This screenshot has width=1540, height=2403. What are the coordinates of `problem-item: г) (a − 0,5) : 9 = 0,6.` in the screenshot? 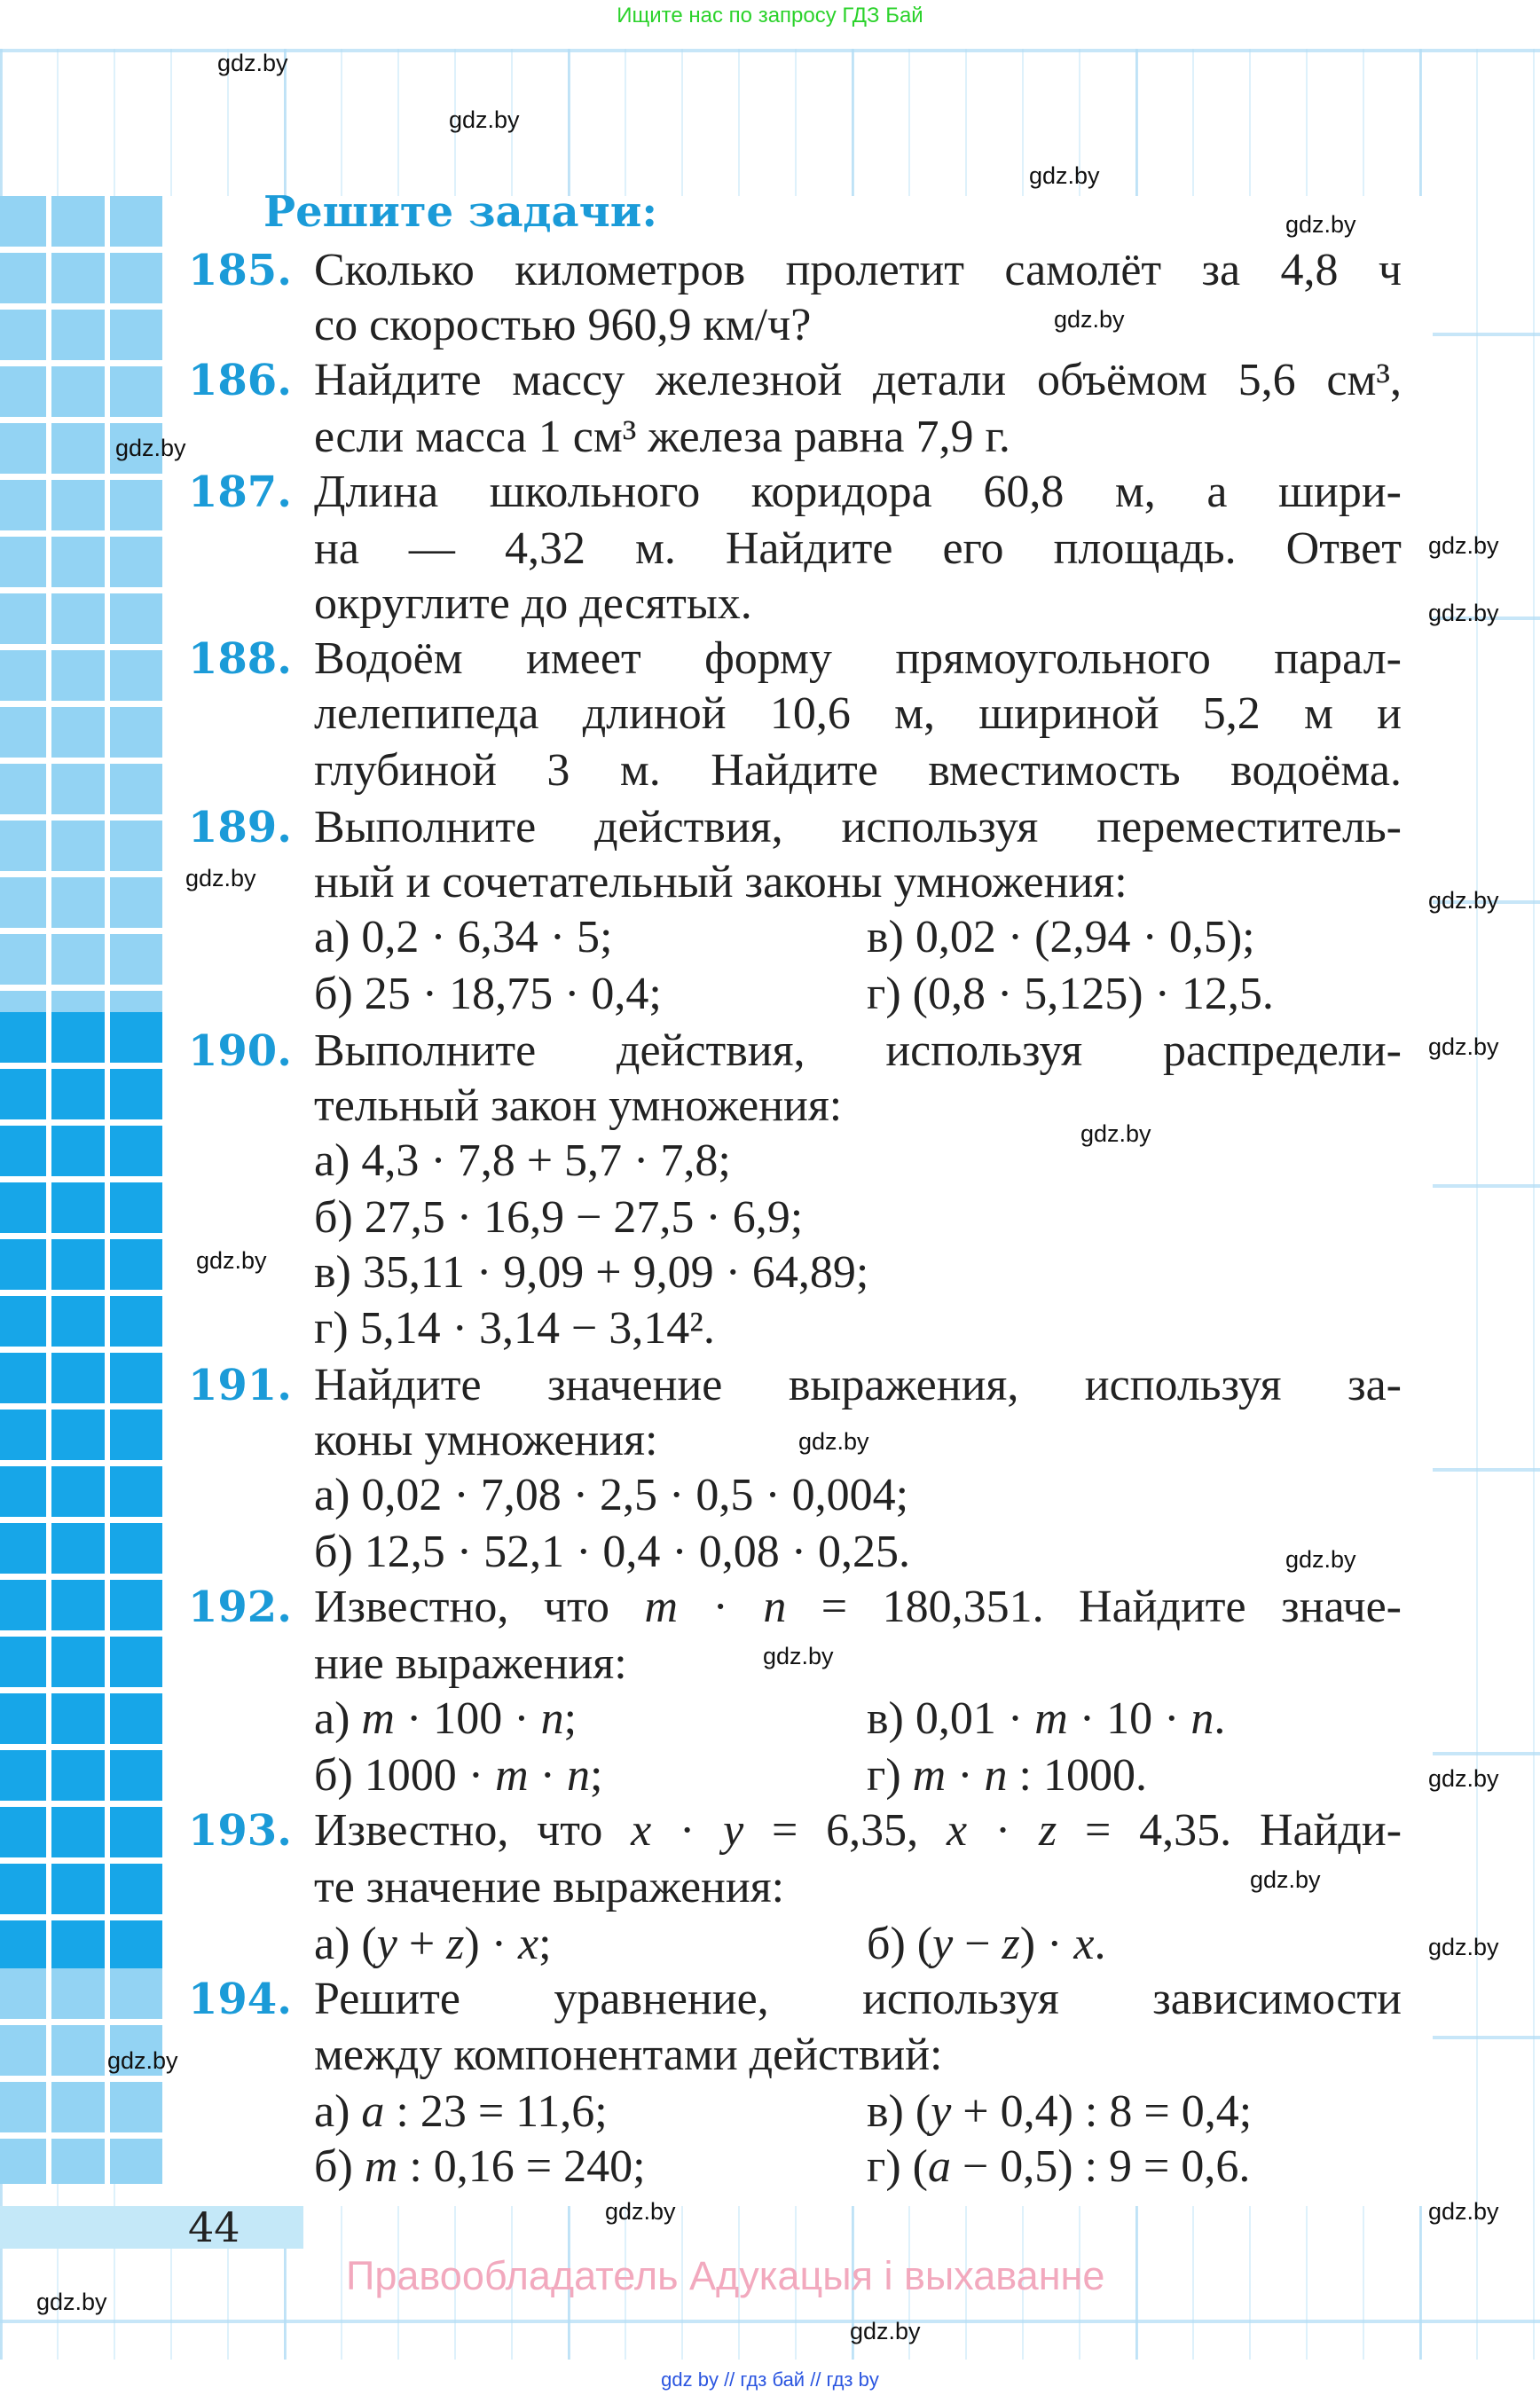 It's located at (1059, 2167).